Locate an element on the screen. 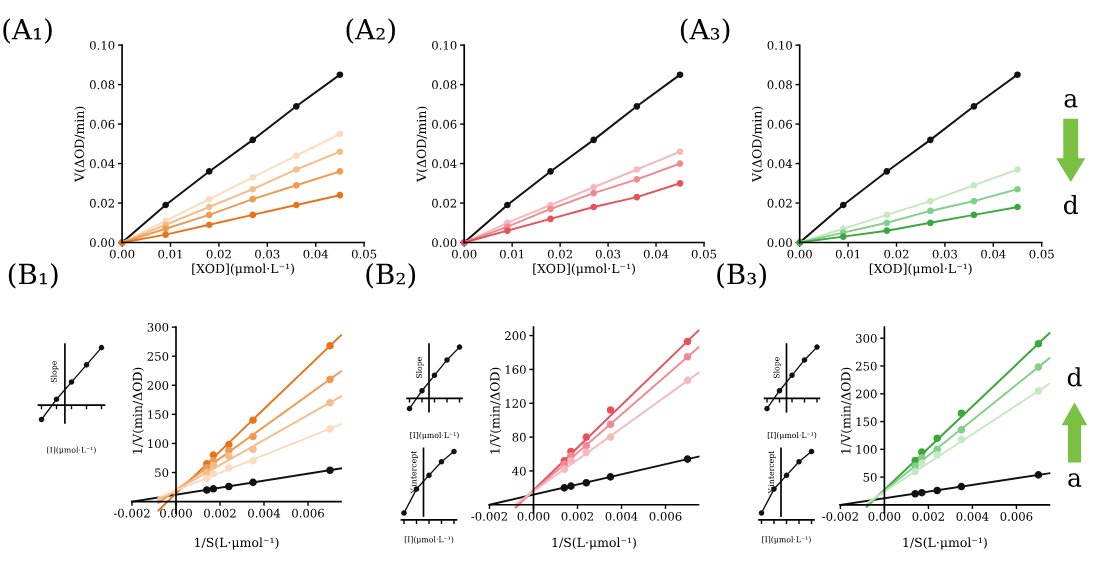 This screenshot has height=564, width=1100. chart-title: (B₂) is located at coordinates (391, 276).